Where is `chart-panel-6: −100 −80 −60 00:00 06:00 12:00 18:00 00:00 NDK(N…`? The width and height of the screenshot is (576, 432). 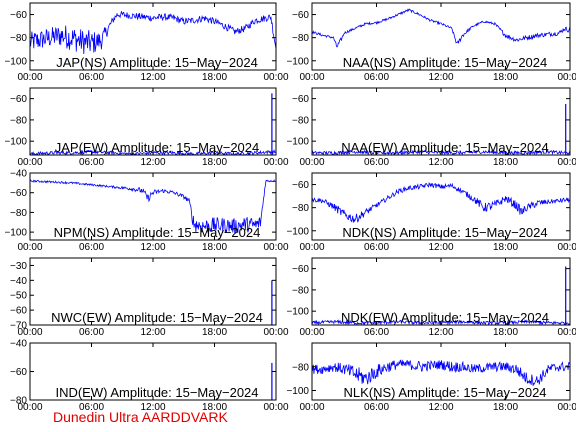
chart-panel-6: −100 −80 −60 00:00 06:00 12:00 18:00 00:00 NDK(N… is located at coordinates (431, 212).